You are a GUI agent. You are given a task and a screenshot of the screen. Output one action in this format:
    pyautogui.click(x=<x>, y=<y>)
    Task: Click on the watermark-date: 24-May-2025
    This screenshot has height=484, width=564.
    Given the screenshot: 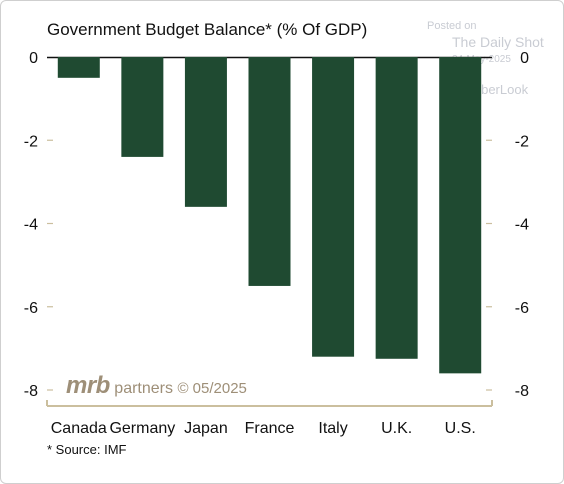 What is the action you would take?
    pyautogui.click(x=481, y=59)
    